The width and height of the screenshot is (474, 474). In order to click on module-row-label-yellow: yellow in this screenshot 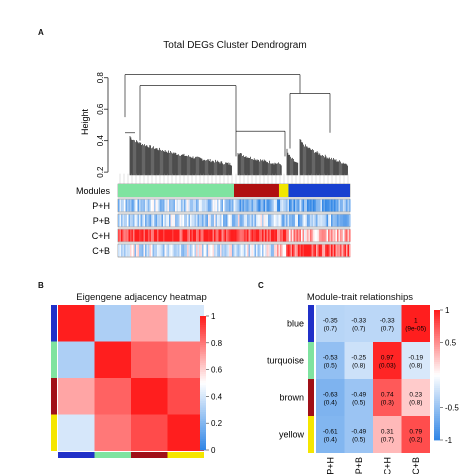, I will do `click(292, 435)`.